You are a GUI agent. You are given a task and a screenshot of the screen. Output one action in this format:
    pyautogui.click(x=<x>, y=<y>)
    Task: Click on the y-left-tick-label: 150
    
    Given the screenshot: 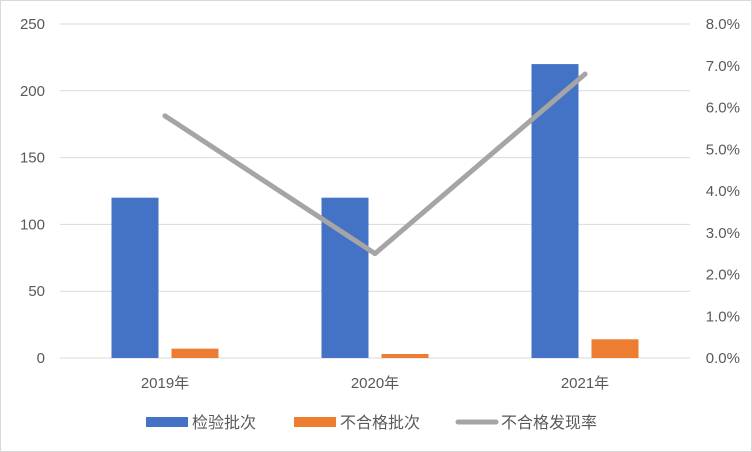 What is the action you would take?
    pyautogui.click(x=32, y=158)
    